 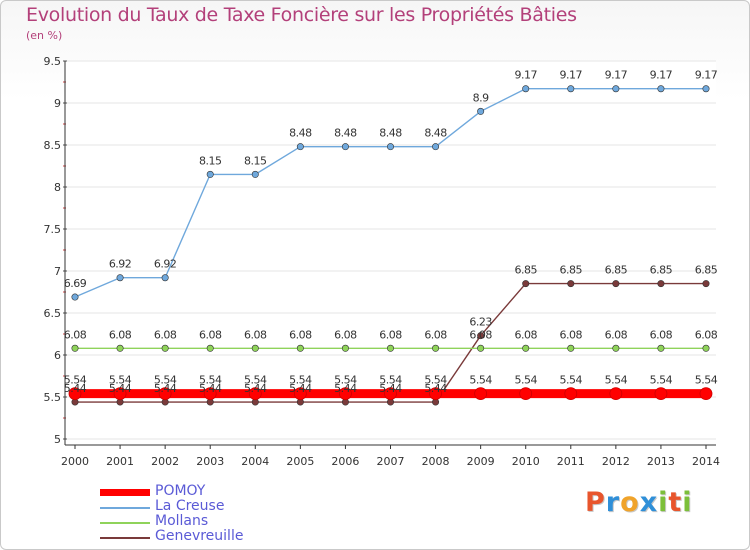 What do you see at coordinates (53, 313) in the screenshot?
I see `y-tick-label: 6.5` at bounding box center [53, 313].